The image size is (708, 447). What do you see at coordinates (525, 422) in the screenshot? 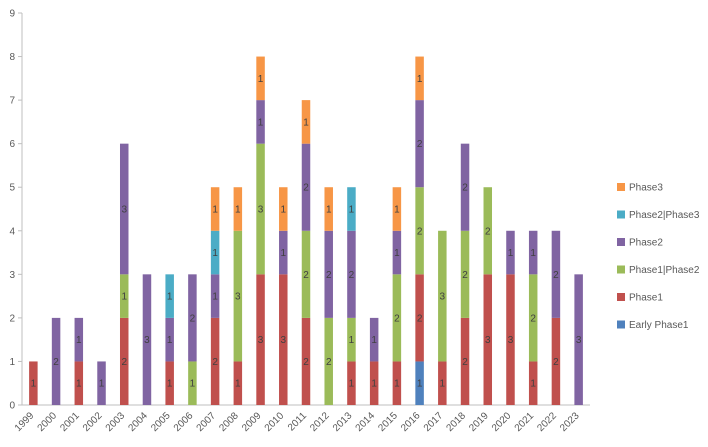
I see `x-tick-label: 2021` at bounding box center [525, 422].